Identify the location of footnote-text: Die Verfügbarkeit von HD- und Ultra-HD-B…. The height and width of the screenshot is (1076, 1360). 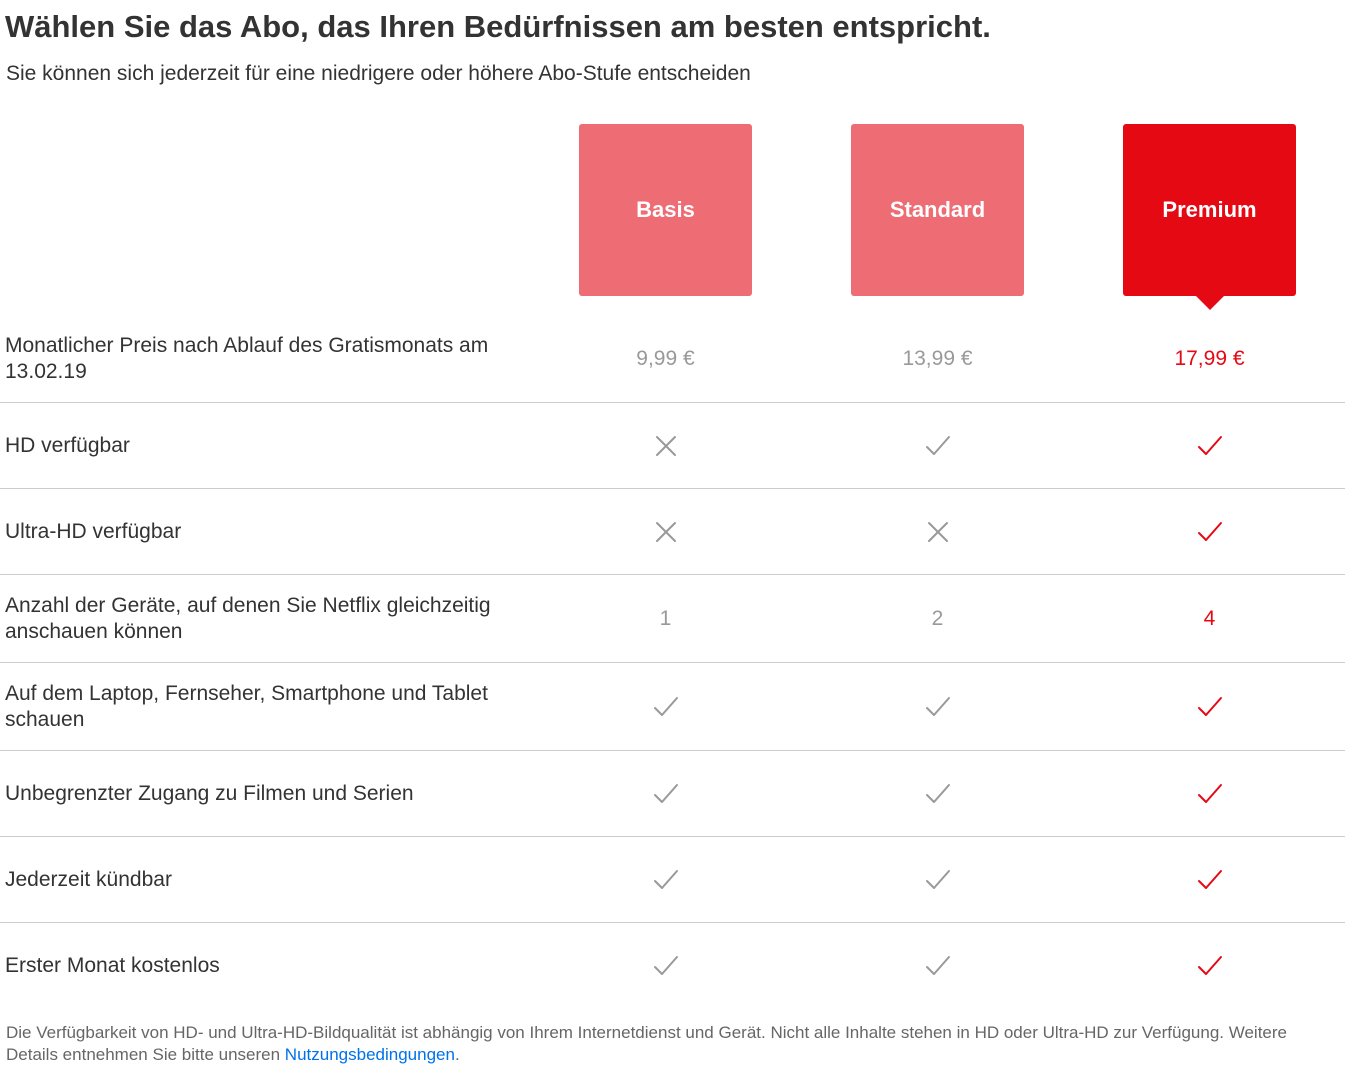
(646, 1043).